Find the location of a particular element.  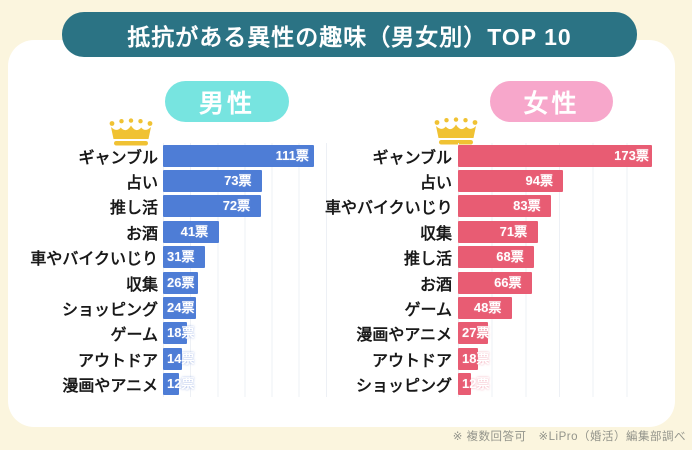

value-label: 73票 is located at coordinates (238, 181).